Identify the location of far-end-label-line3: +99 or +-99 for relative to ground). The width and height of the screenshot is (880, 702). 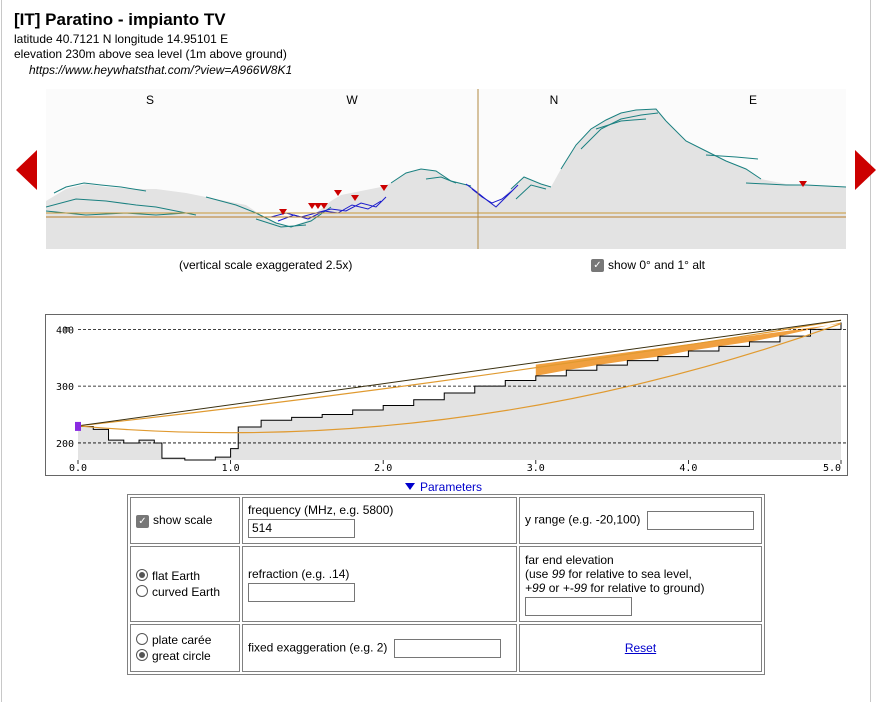
(615, 587).